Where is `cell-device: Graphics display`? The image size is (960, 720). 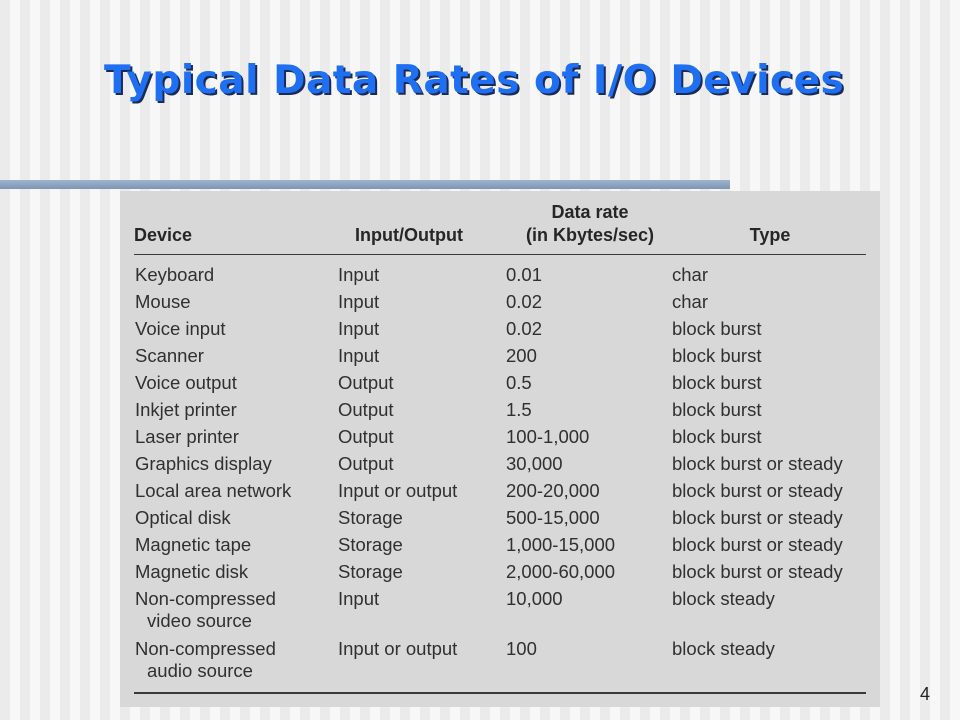
cell-device: Graphics display is located at coordinates (203, 463).